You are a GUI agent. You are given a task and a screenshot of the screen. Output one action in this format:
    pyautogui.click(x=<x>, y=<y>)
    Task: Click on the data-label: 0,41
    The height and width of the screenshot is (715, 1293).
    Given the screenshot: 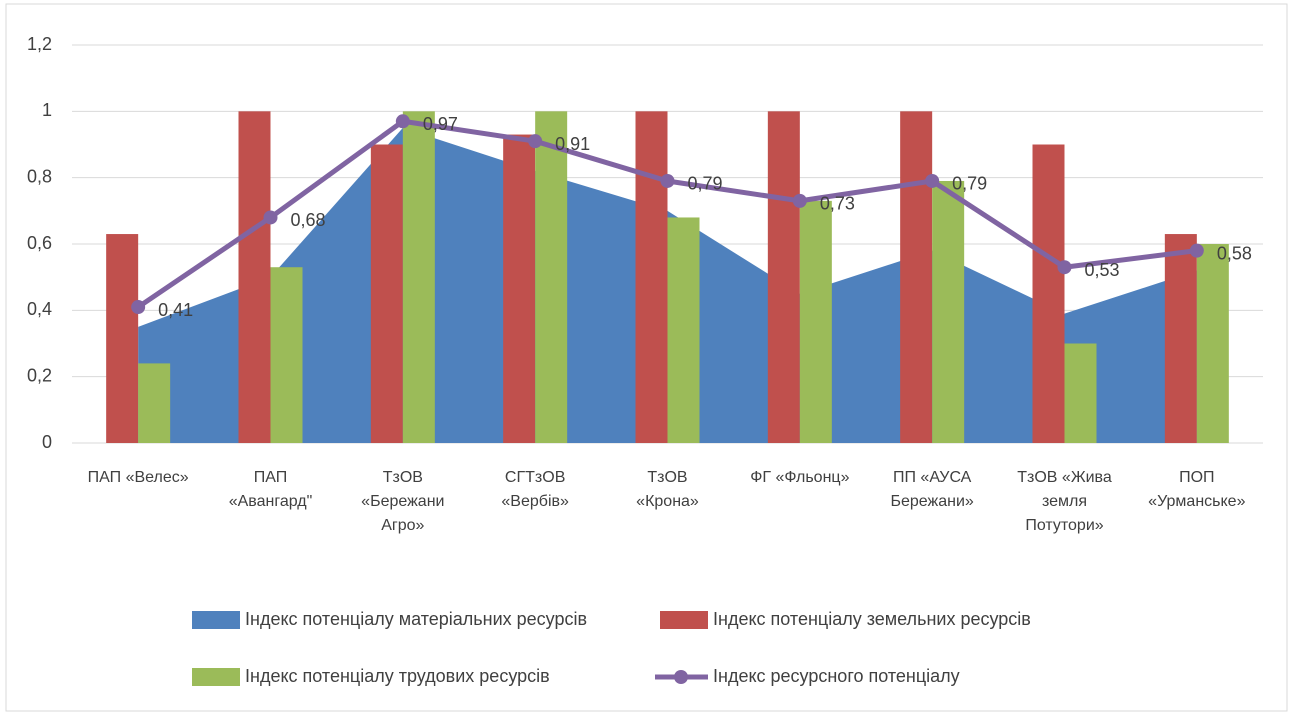 What is the action you would take?
    pyautogui.click(x=175, y=310)
    